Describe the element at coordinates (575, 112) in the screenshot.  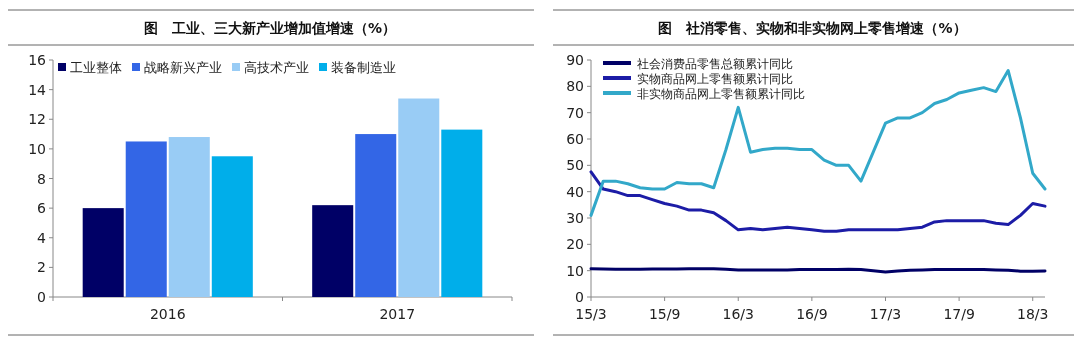
I see `y-tick-label: 70` at that location.